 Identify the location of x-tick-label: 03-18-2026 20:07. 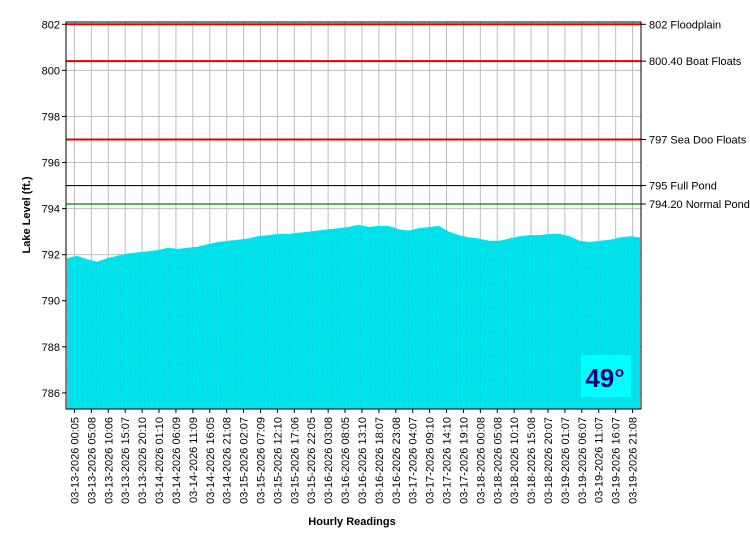
(549, 460).